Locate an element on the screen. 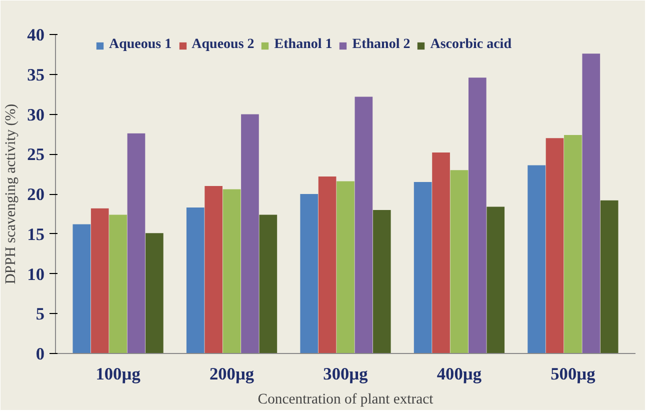  y-tick-label: 20 is located at coordinates (35, 194).